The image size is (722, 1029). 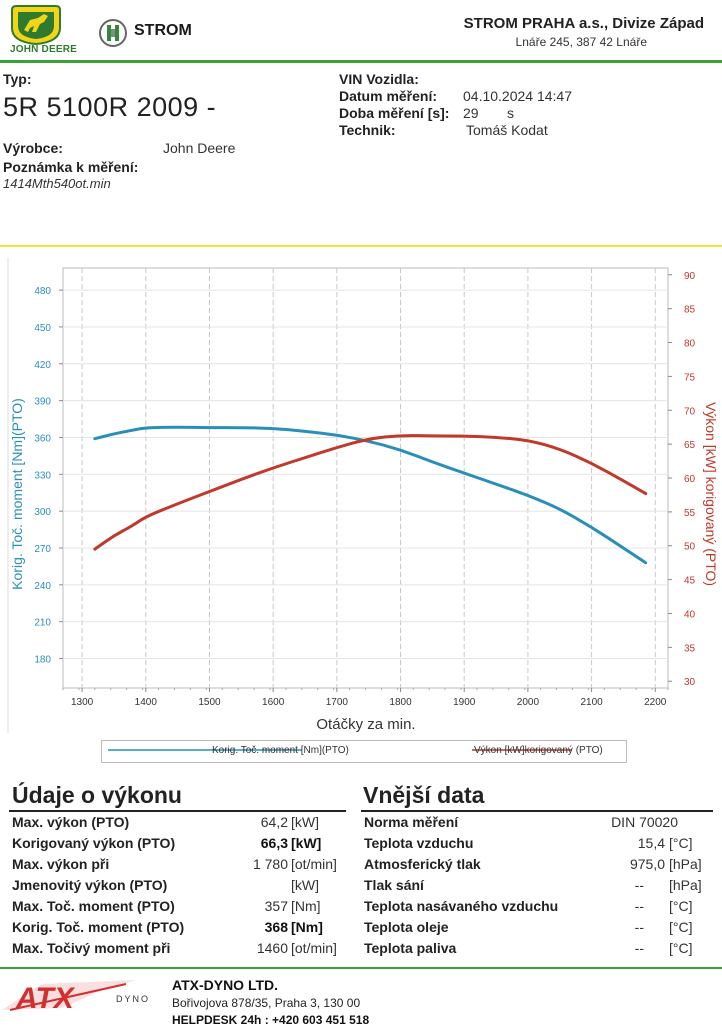 I want to click on perf-row-value: 357, so click(x=276, y=906).